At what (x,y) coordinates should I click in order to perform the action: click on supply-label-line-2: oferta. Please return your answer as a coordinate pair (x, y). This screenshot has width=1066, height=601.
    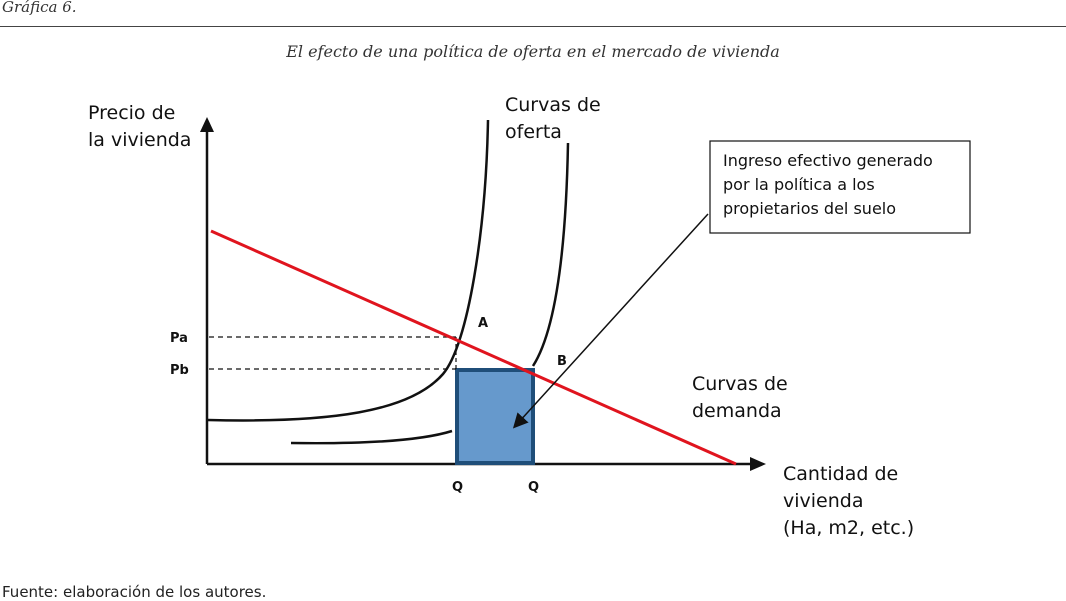
    Looking at the image, I should click on (533, 132).